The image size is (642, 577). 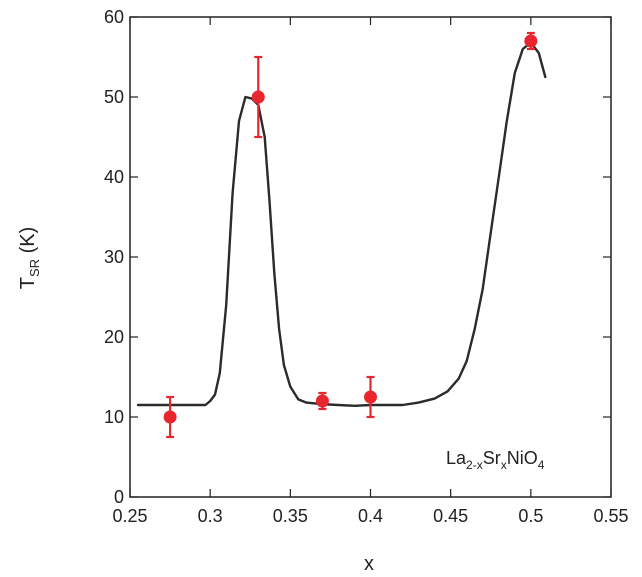 I want to click on x-tick-label: 0.4, so click(x=370, y=516).